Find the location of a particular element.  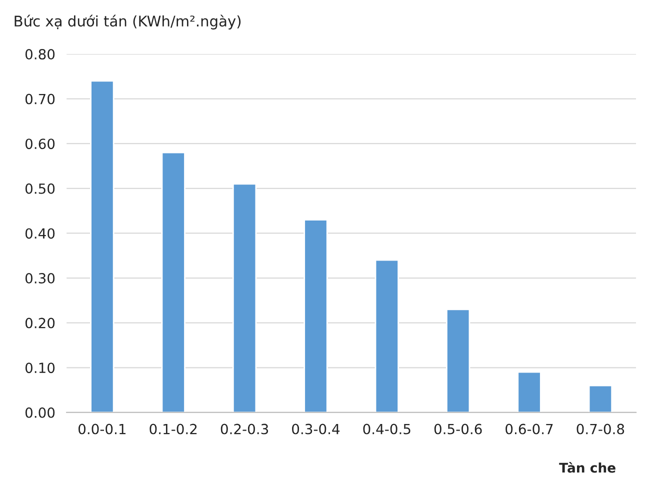

y-tick-label: 0.60 is located at coordinates (40, 144).